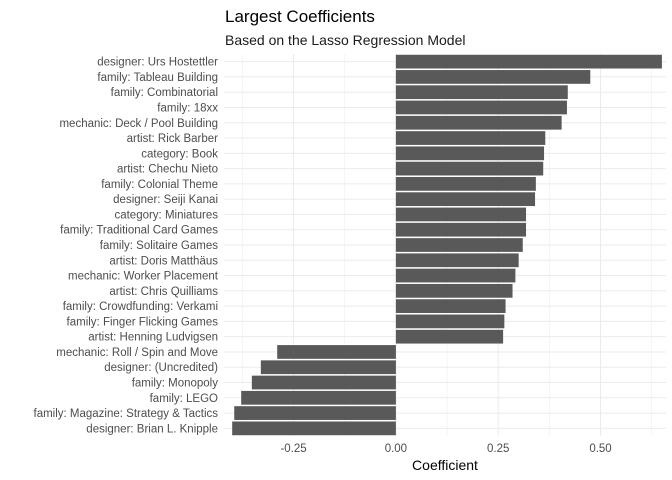 This screenshot has height=480, width=672. What do you see at coordinates (167, 170) in the screenshot?
I see `y-tick-label: artist: Chechu Nieto` at bounding box center [167, 170].